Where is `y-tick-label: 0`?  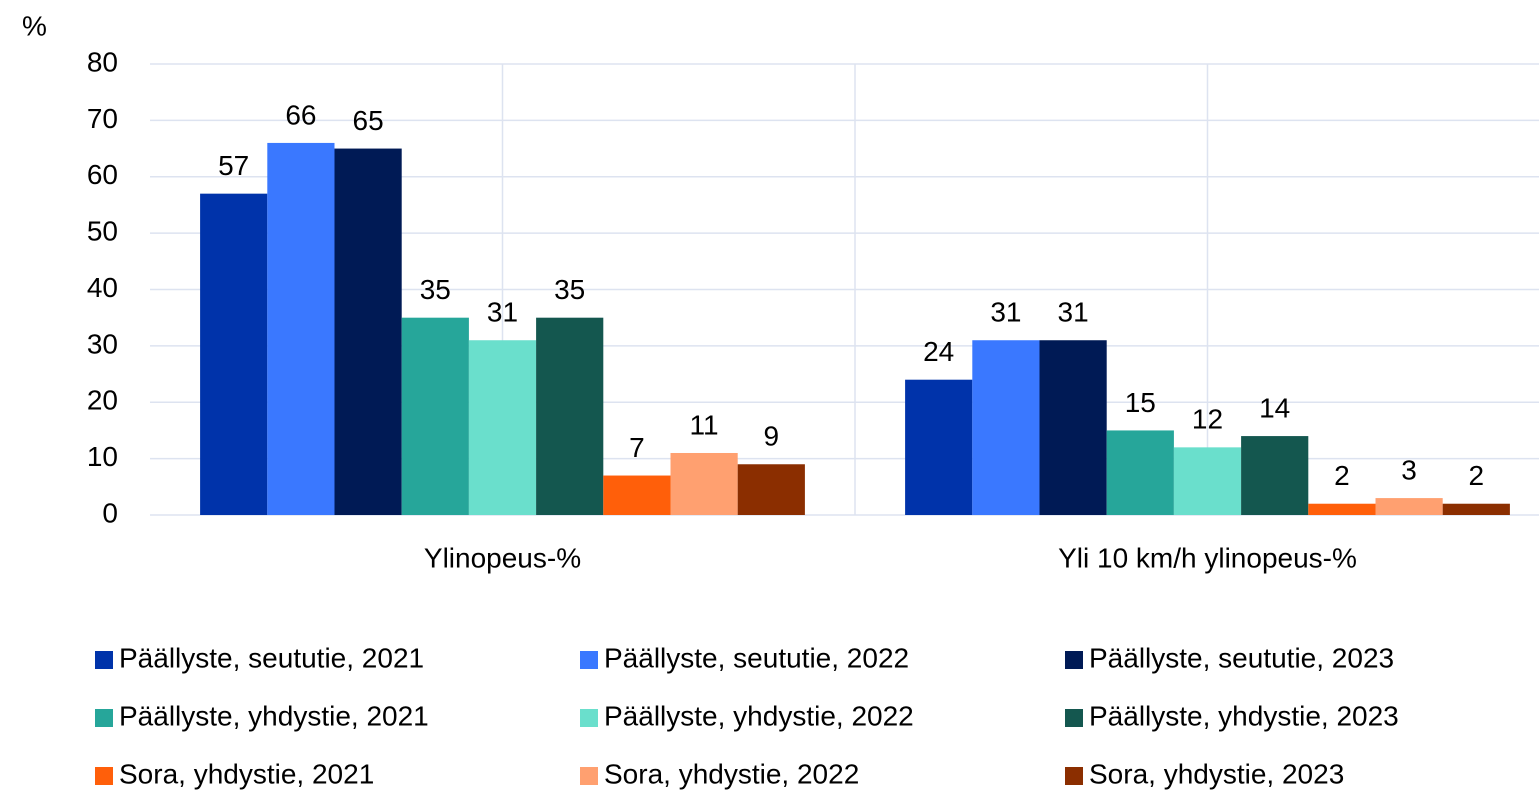
y-tick-label: 0 is located at coordinates (110, 512).